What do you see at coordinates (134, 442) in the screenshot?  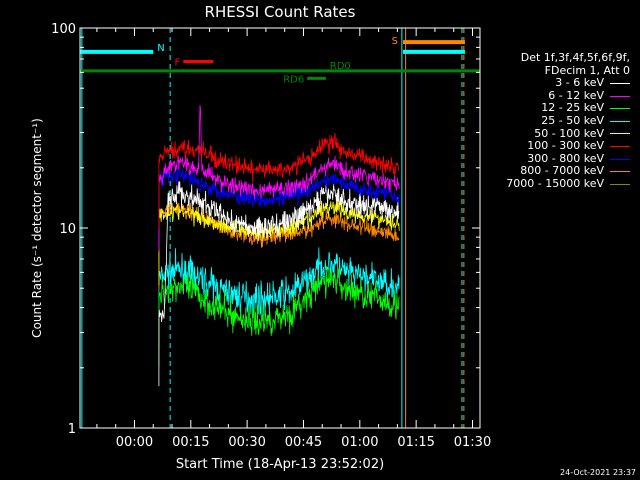 I see `x-tick-label: 00:00` at bounding box center [134, 442].